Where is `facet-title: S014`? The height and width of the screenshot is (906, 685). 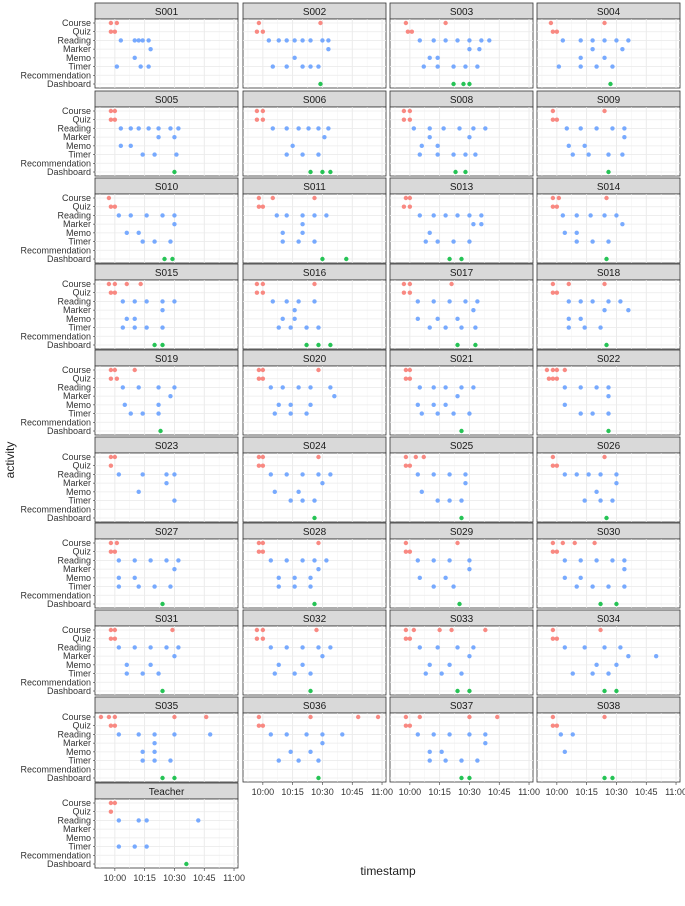
facet-title: S014 is located at coordinates (609, 187).